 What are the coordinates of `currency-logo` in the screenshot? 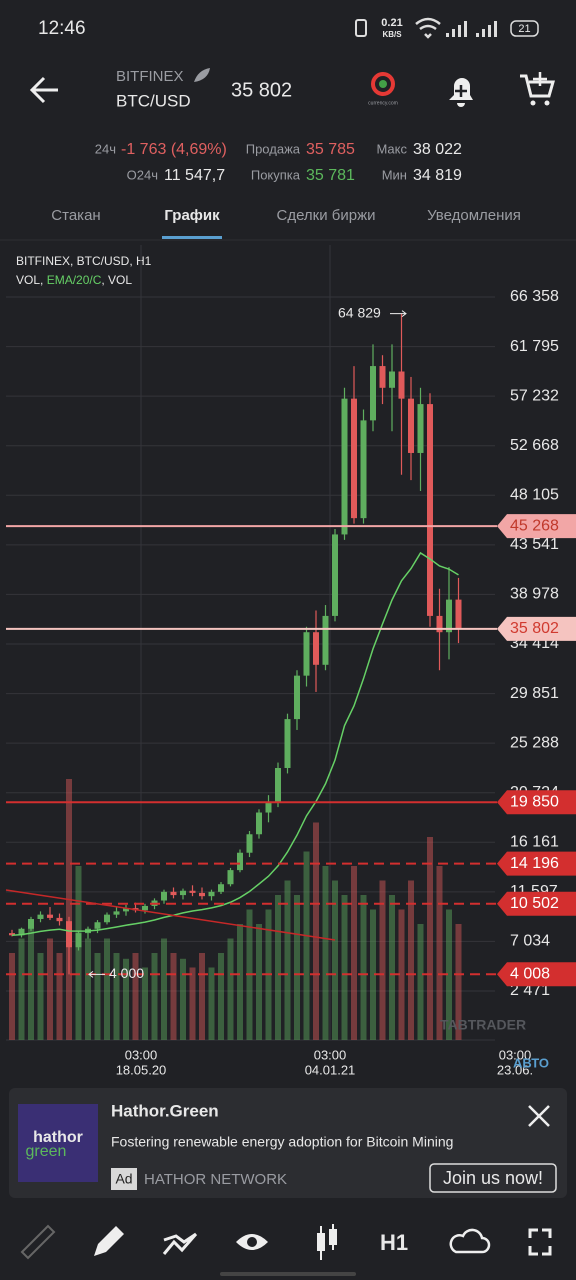 It's located at (383, 84).